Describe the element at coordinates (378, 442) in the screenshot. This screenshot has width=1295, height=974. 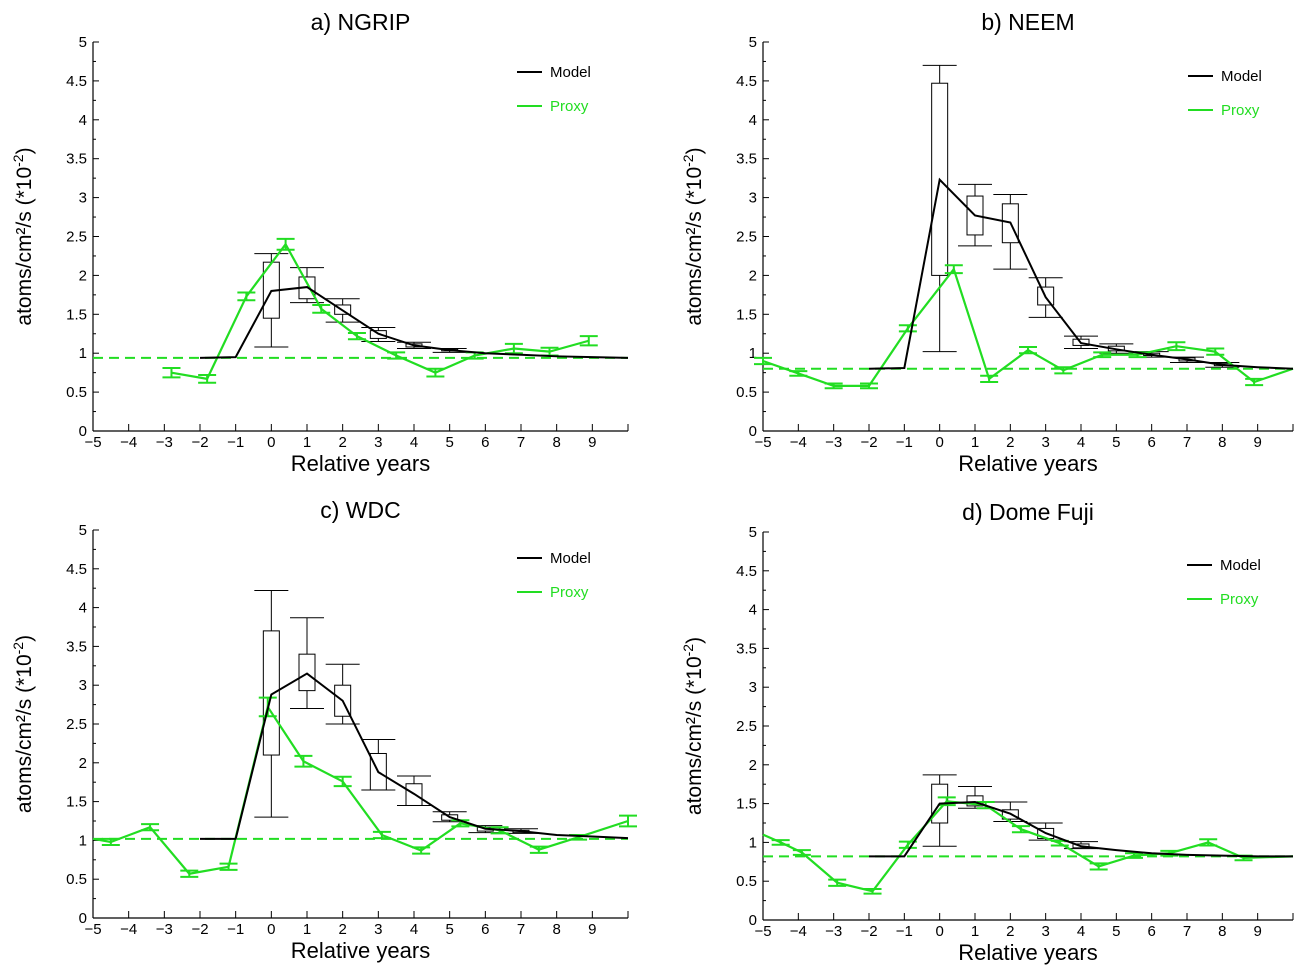
I see `x-tick-label: 3` at that location.